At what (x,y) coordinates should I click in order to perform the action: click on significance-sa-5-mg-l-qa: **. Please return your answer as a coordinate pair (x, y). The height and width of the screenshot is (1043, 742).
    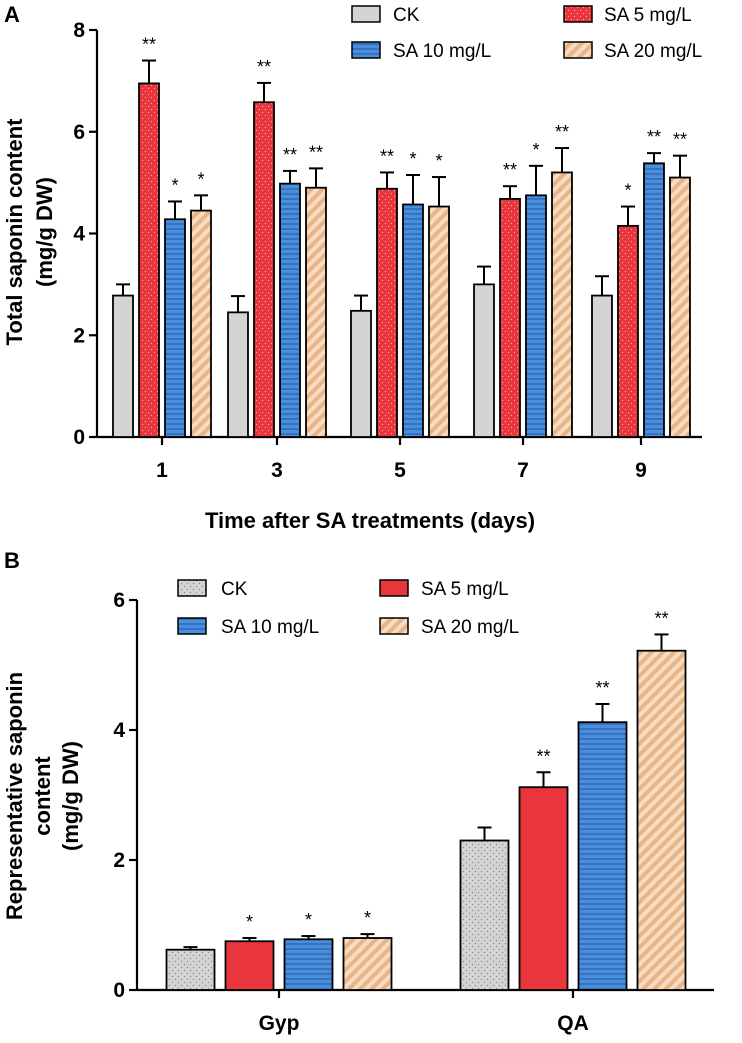
    Looking at the image, I should click on (543, 756).